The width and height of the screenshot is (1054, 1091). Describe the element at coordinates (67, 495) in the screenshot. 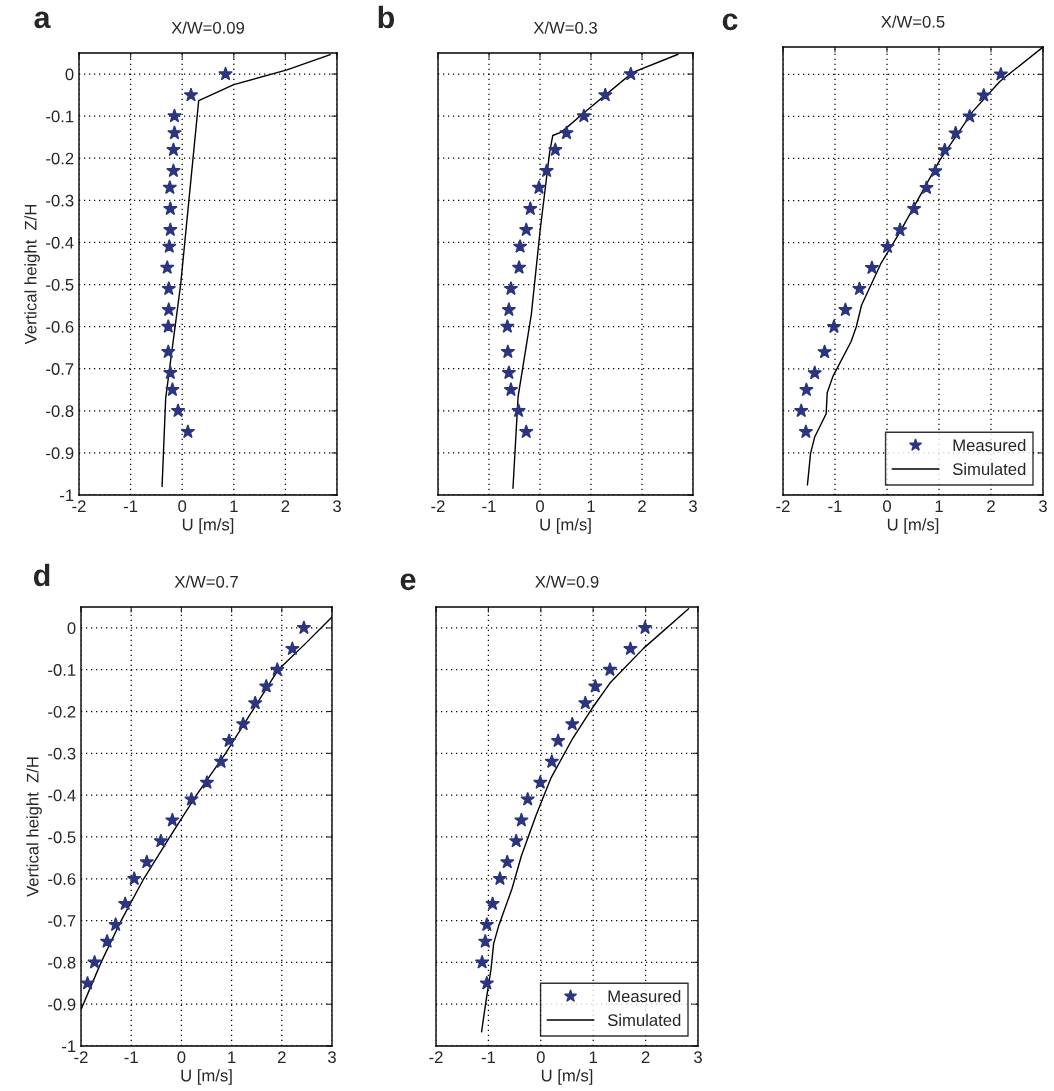

I see `y-tick-label: -1` at that location.